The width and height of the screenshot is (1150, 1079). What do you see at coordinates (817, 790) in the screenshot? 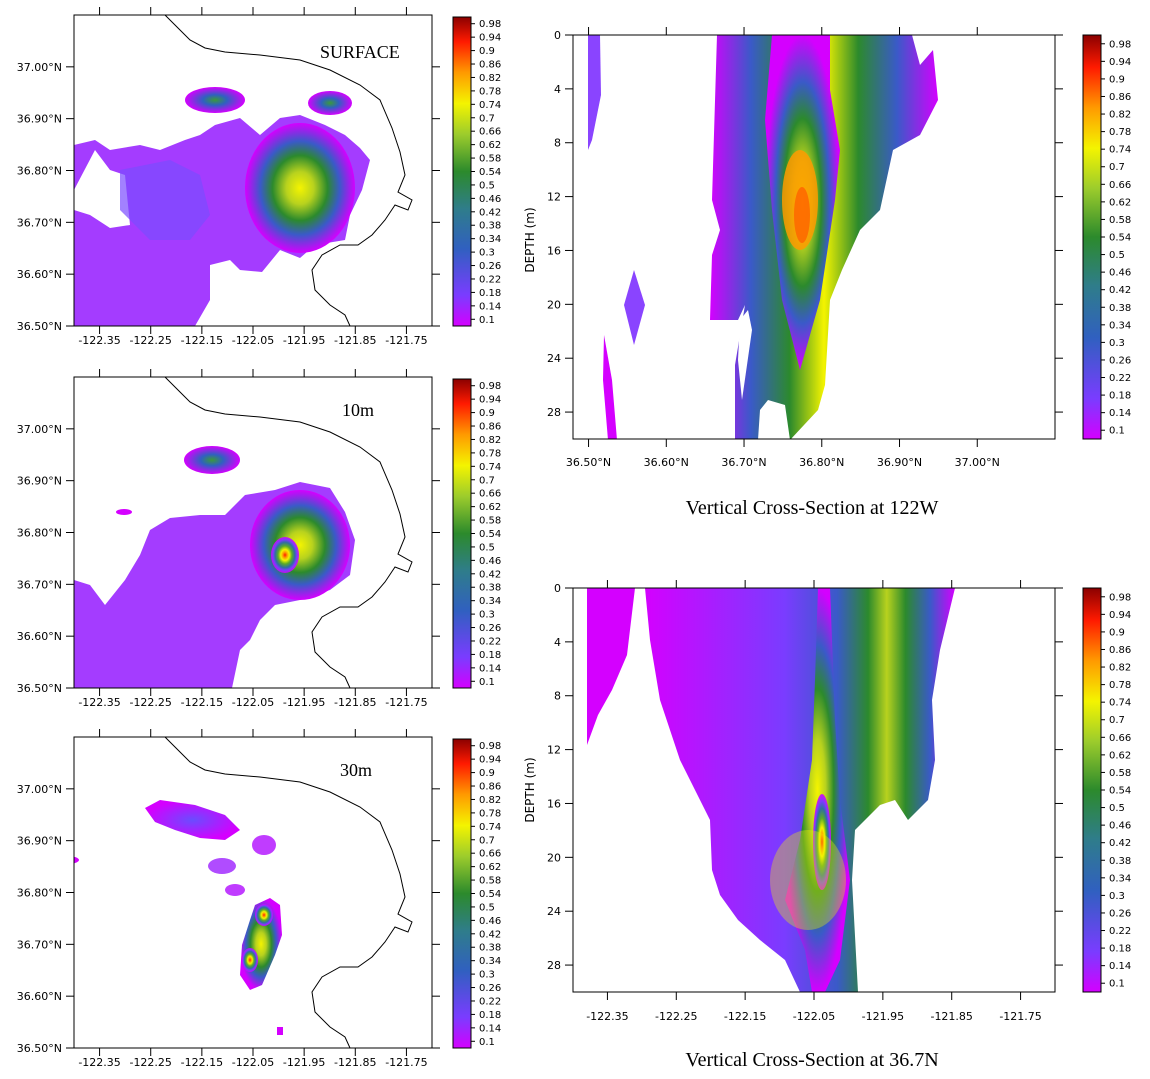
I see `sec2-core` at bounding box center [817, 790].